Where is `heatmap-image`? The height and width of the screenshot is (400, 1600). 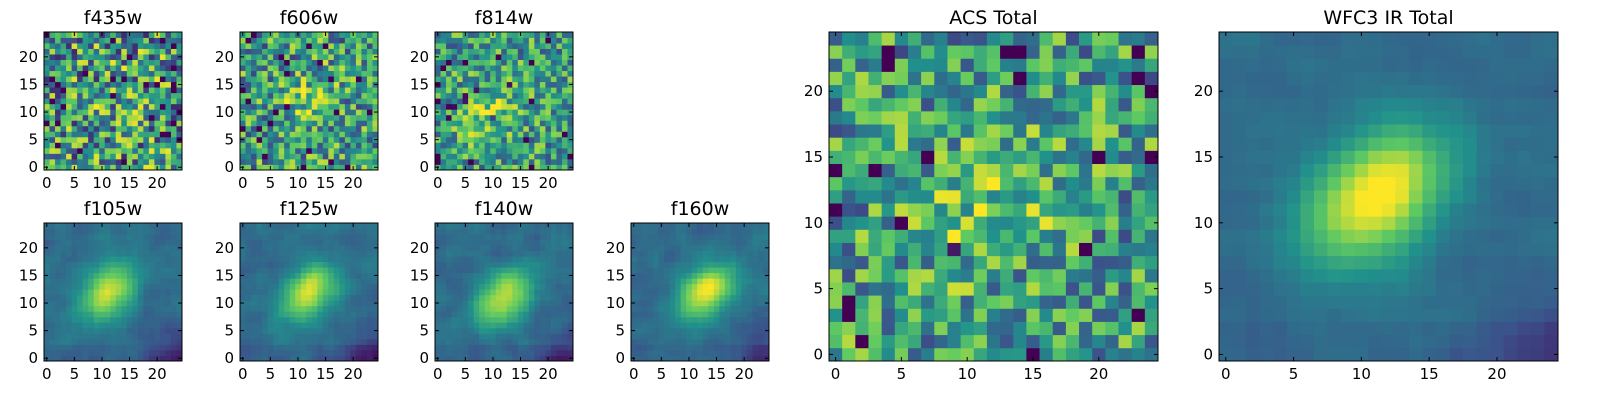 heatmap-image is located at coordinates (700, 292).